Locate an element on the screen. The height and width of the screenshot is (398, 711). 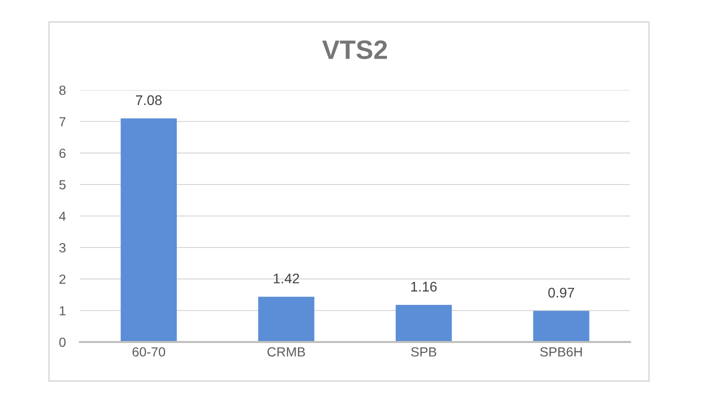
data-label: 0.97 is located at coordinates (561, 293).